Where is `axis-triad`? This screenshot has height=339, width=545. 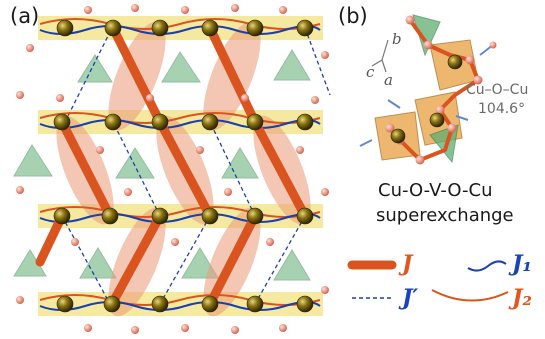
axis-triad is located at coordinates (380, 56).